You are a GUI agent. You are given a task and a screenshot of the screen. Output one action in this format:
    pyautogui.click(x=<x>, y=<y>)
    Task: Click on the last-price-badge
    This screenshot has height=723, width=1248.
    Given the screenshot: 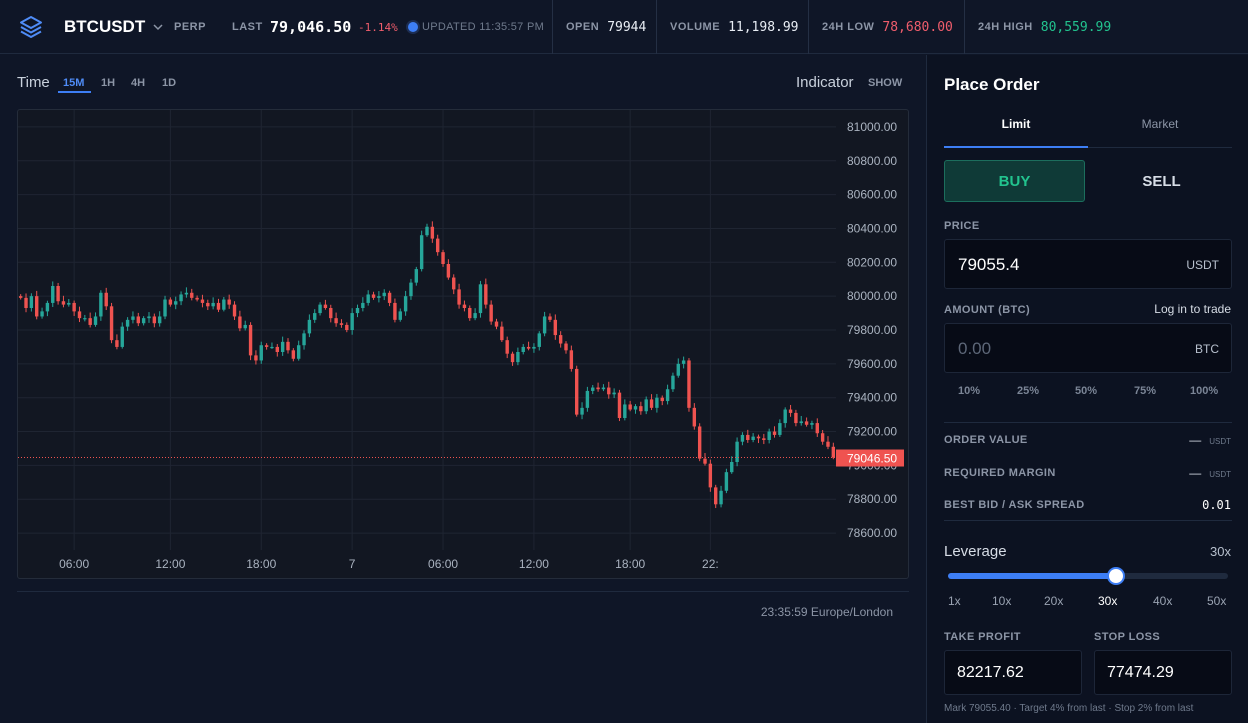 What is the action you would take?
    pyautogui.click(x=870, y=458)
    